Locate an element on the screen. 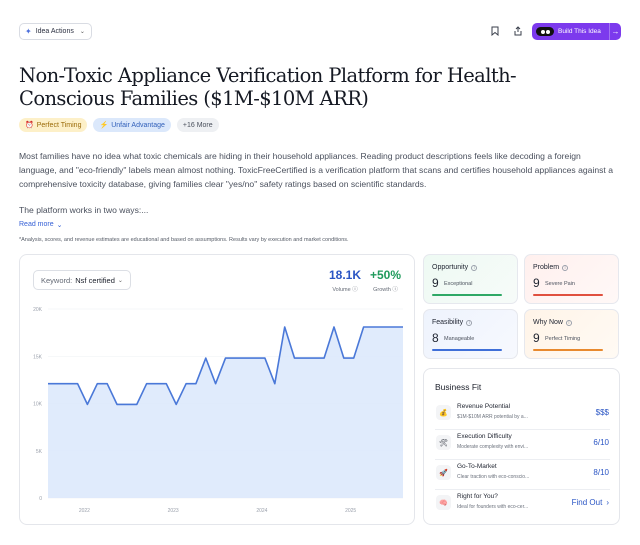 The width and height of the screenshot is (640, 545). fit-row-name: Go-To-Market is located at coordinates (477, 466).